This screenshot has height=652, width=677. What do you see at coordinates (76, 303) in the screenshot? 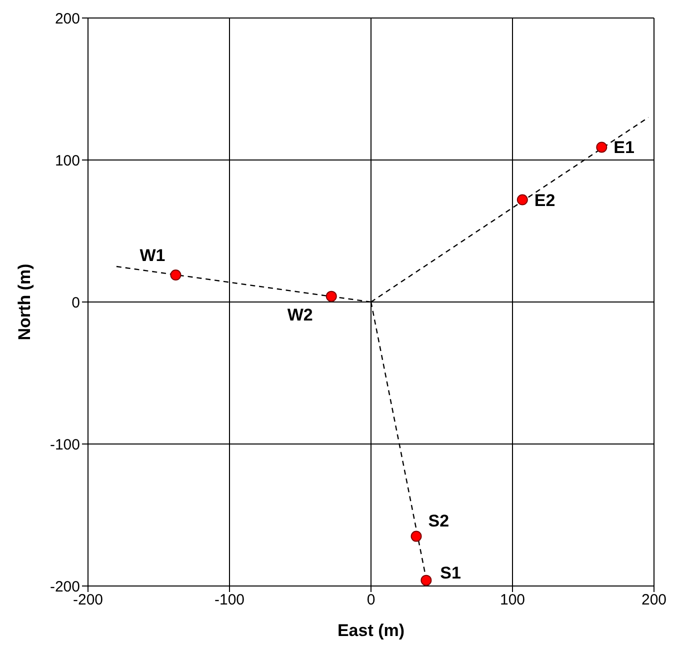
I see `y-tick-label: 0` at bounding box center [76, 303].